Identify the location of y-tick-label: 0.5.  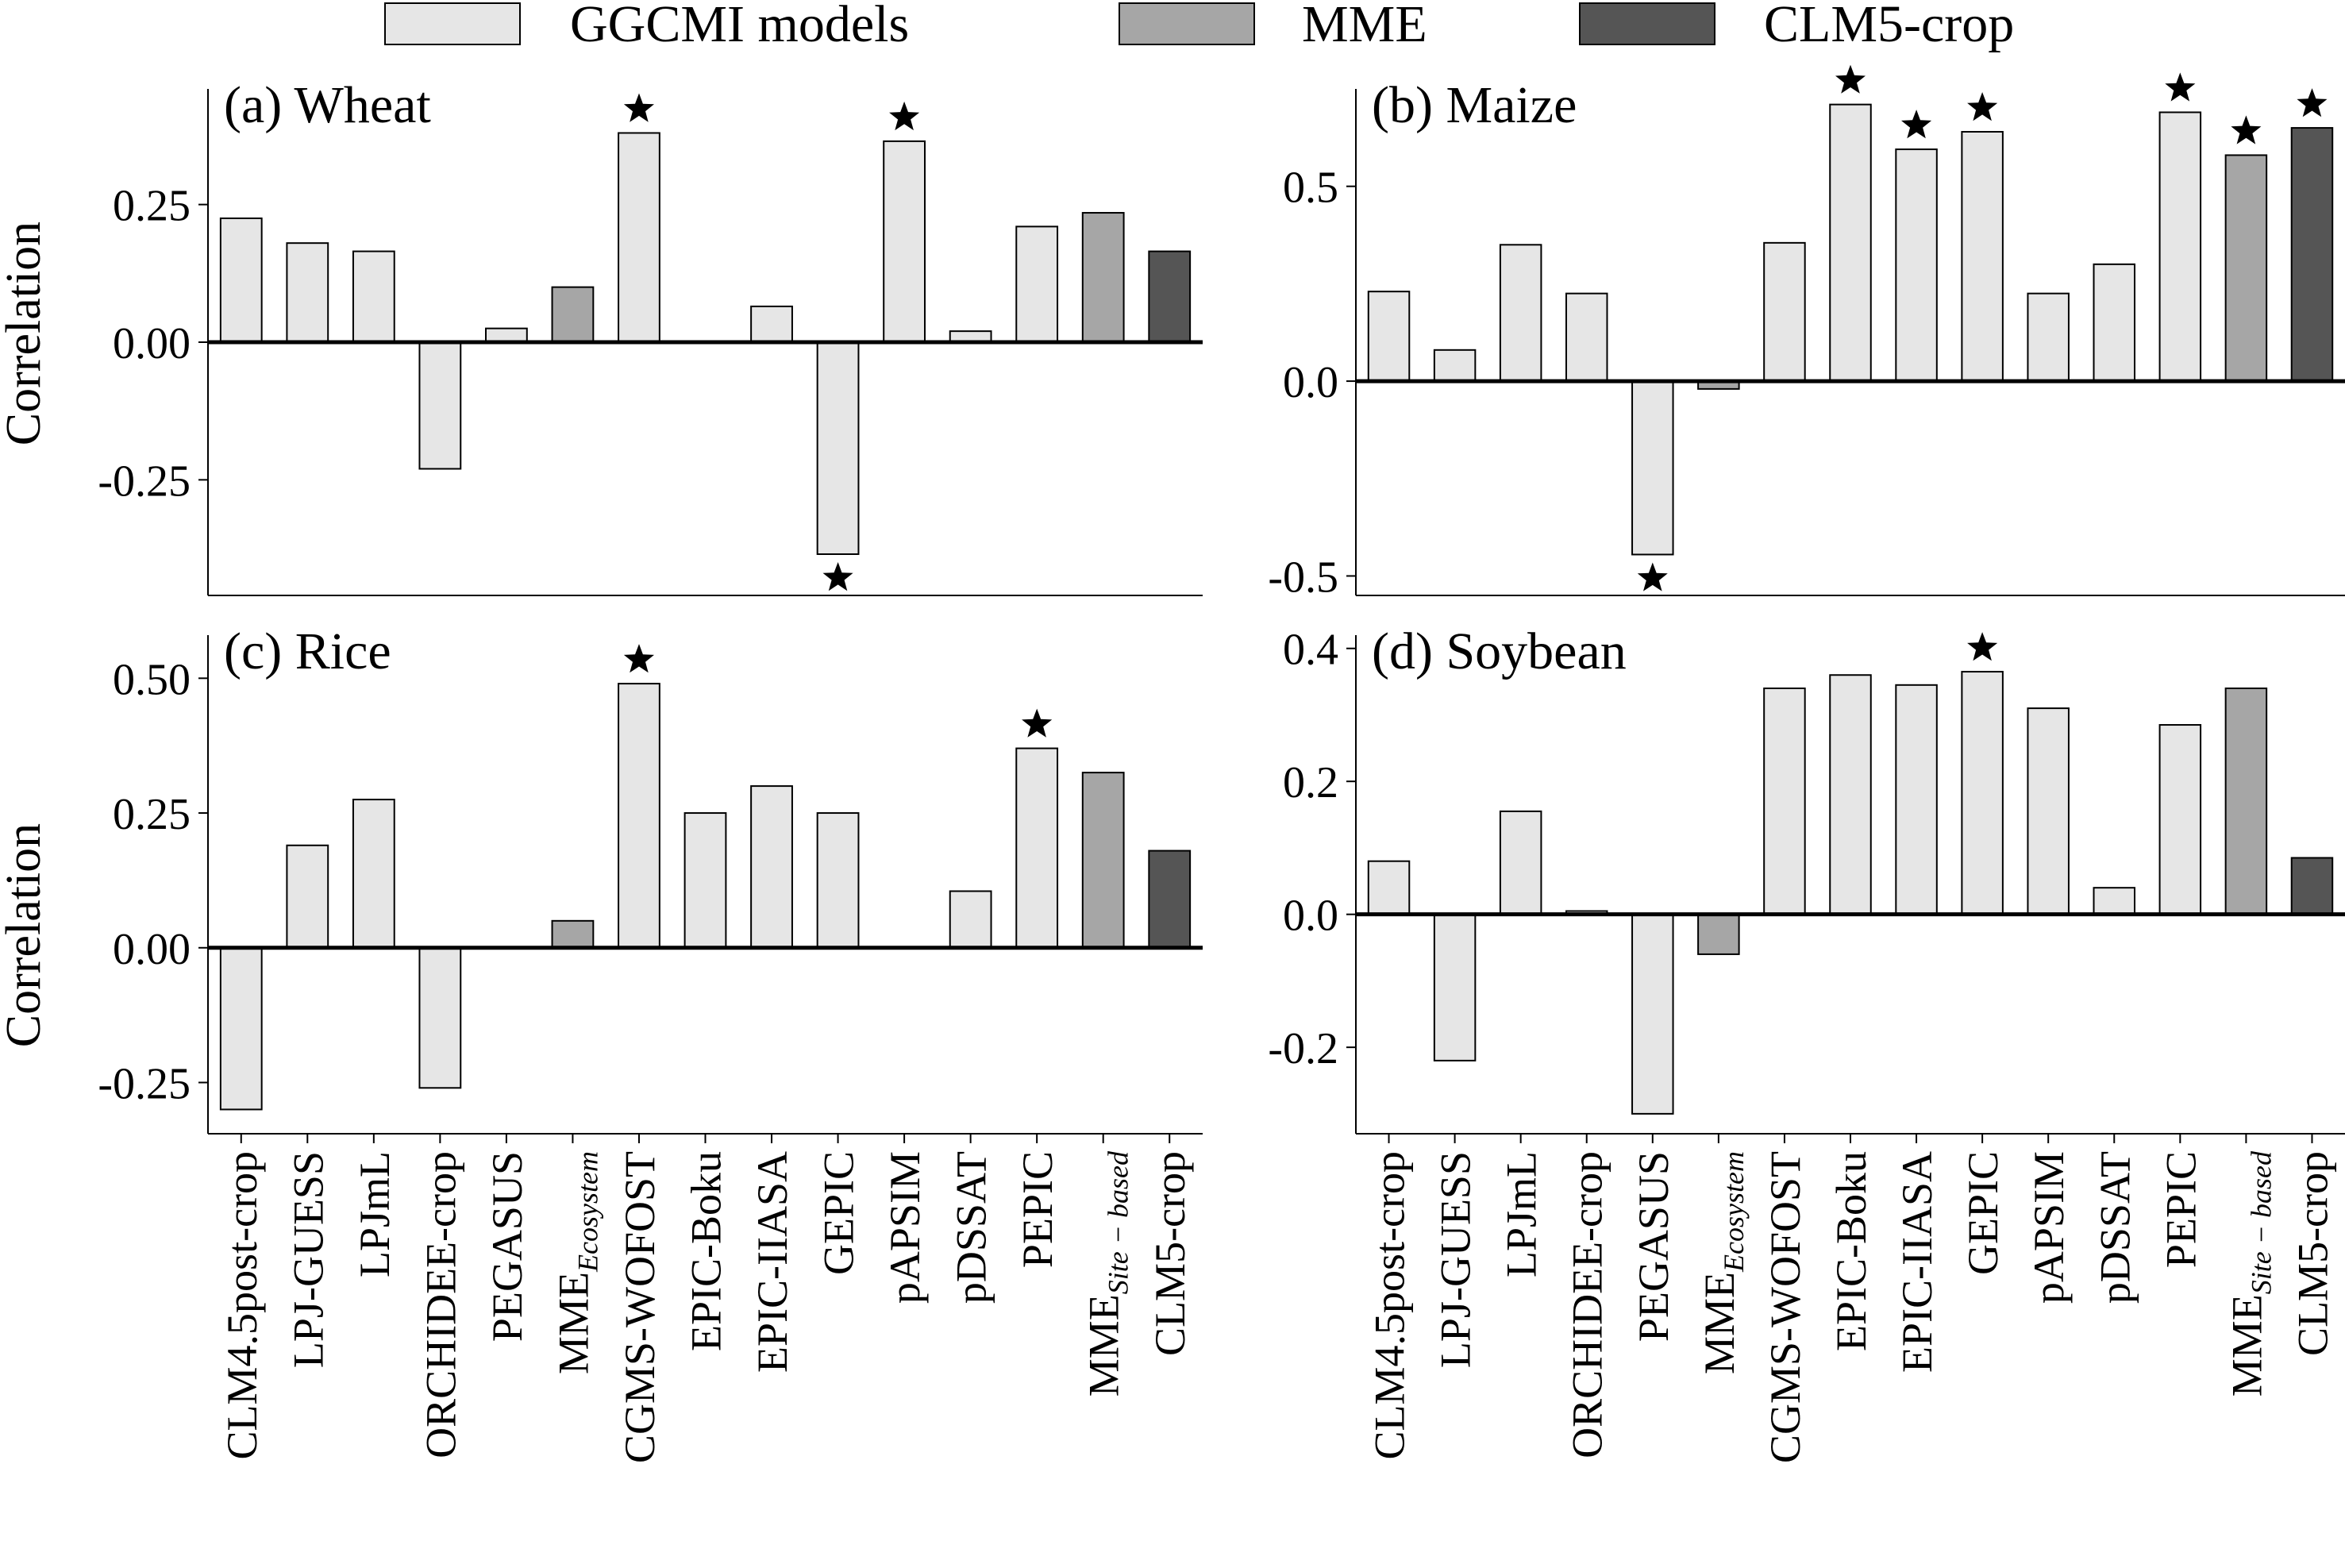
(1310, 188).